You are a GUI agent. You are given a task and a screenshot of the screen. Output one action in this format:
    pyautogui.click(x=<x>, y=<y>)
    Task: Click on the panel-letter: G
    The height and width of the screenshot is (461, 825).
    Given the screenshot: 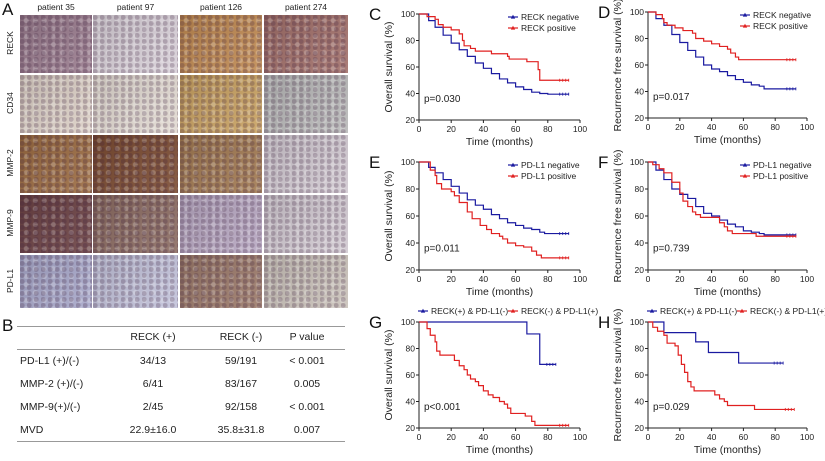 What is the action you would take?
    pyautogui.click(x=375, y=322)
    